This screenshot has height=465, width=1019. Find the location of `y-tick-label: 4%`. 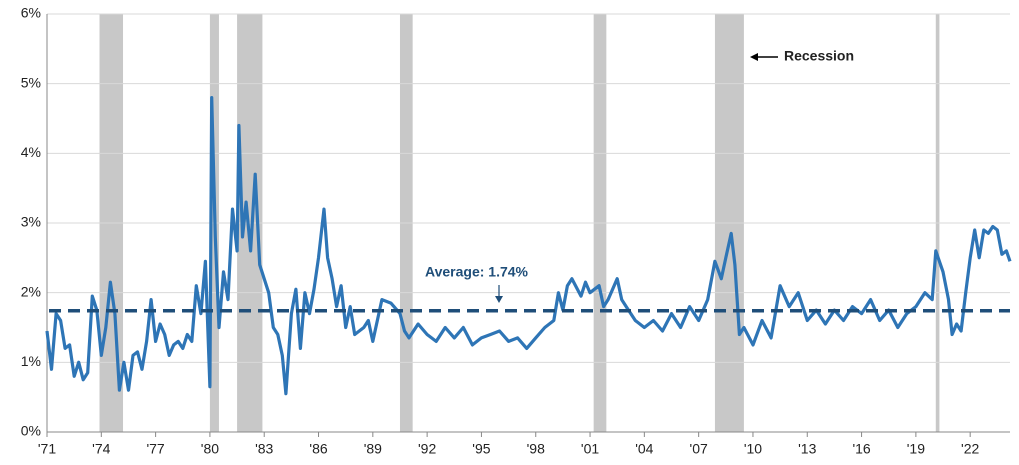

y-tick-label: 4% is located at coordinates (31, 152).